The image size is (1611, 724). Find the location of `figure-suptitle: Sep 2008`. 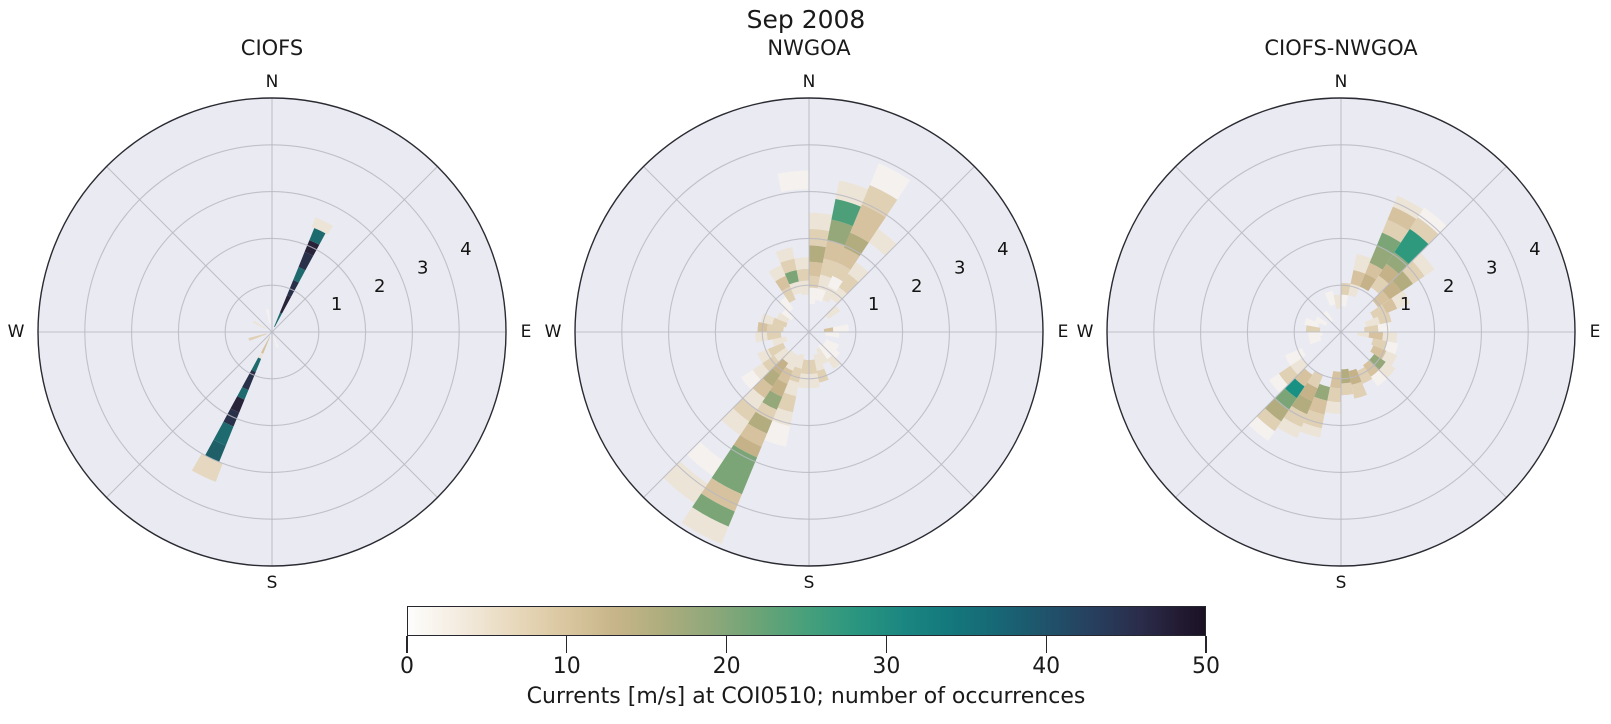

figure-suptitle: Sep 2008 is located at coordinates (806, 19).